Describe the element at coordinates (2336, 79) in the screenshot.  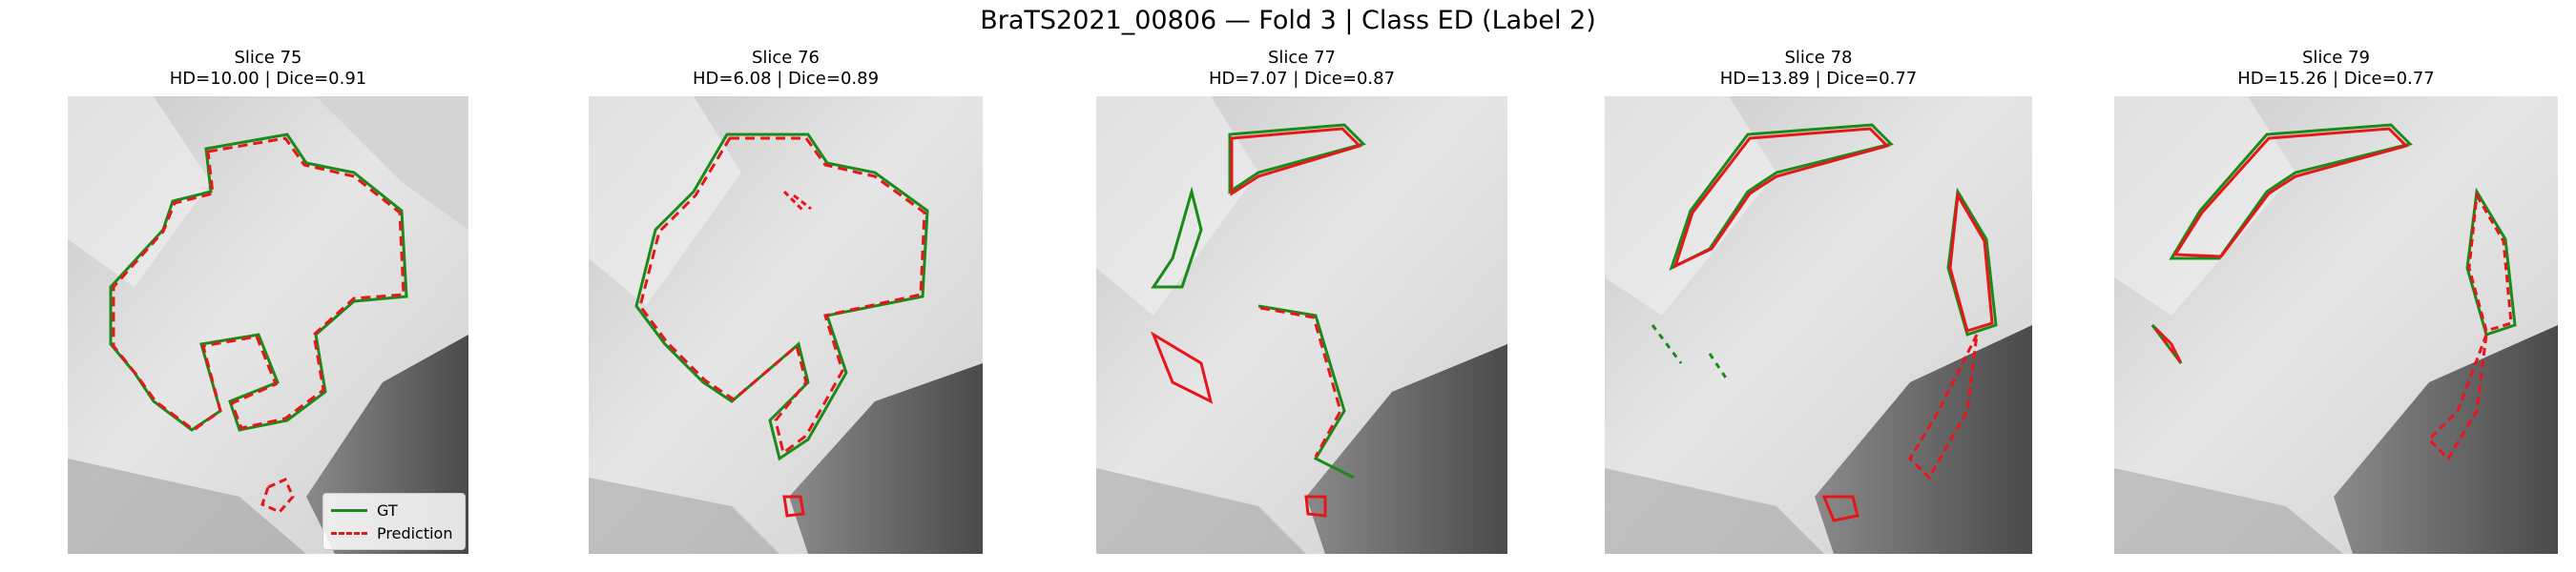
I see `metrics-label: HD=15.26 | Dice=0.77` at that location.